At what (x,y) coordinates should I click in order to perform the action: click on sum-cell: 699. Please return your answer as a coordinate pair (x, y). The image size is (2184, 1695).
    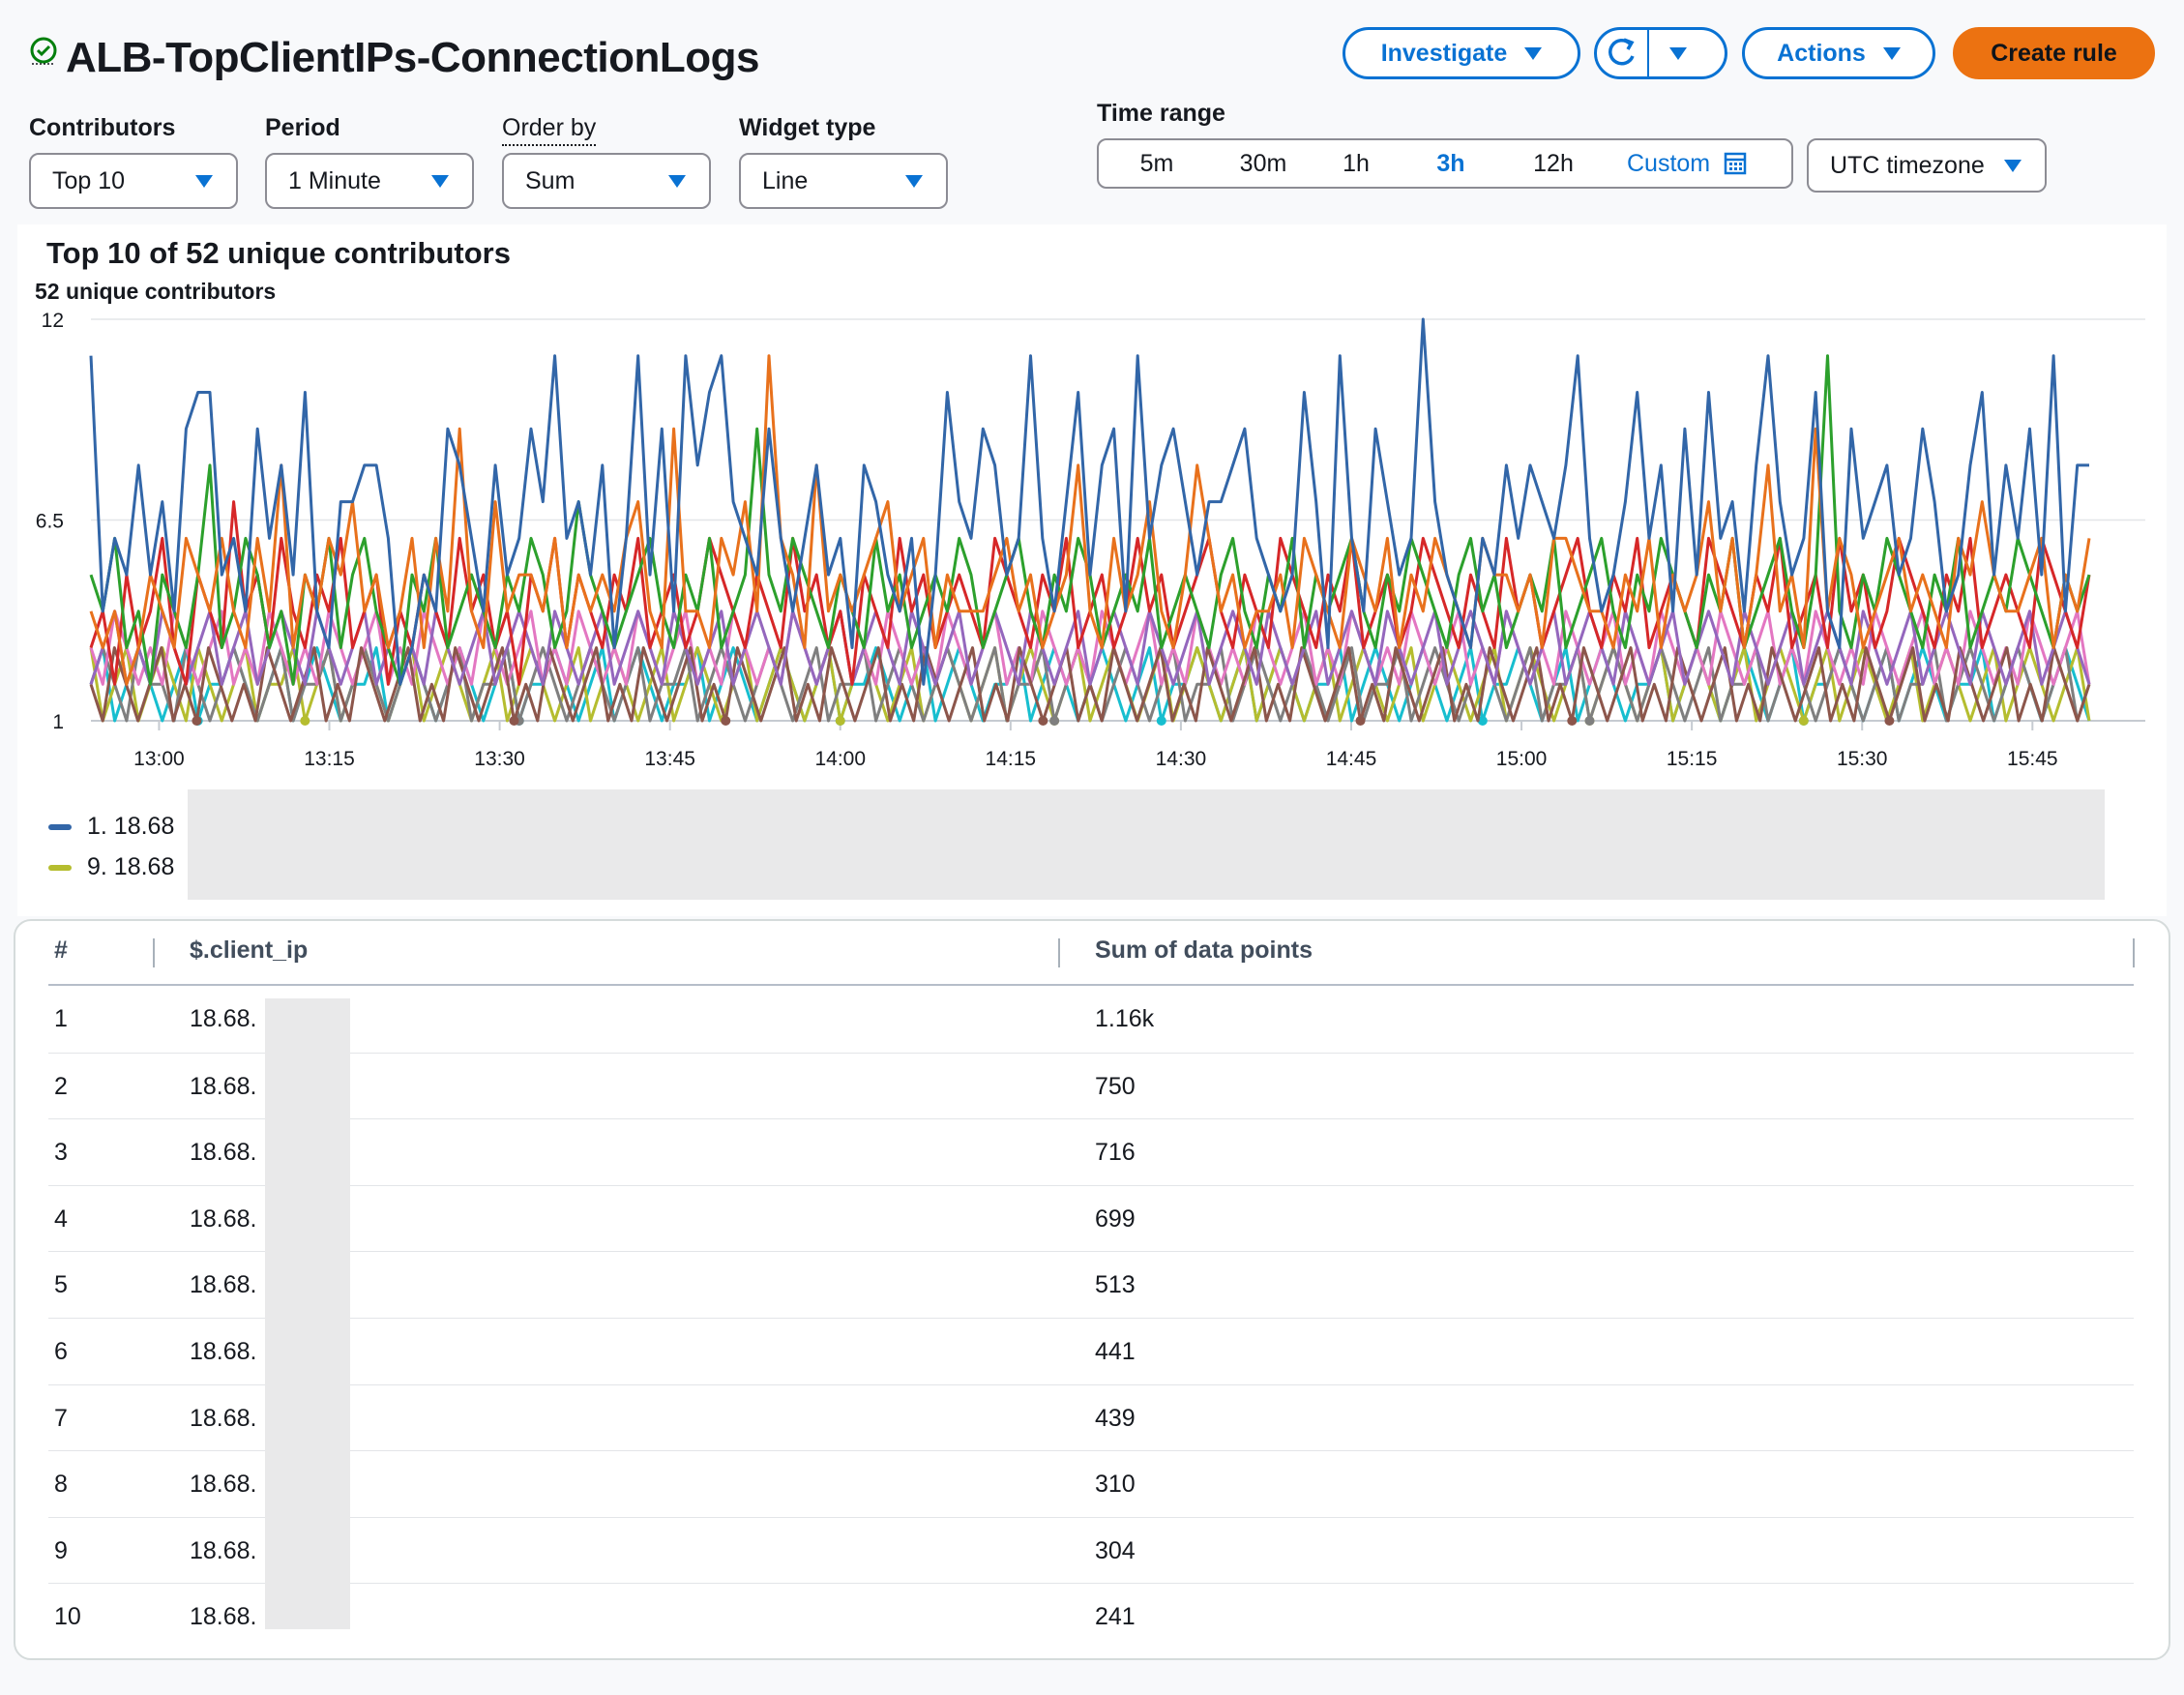
    Looking at the image, I should click on (1115, 1219).